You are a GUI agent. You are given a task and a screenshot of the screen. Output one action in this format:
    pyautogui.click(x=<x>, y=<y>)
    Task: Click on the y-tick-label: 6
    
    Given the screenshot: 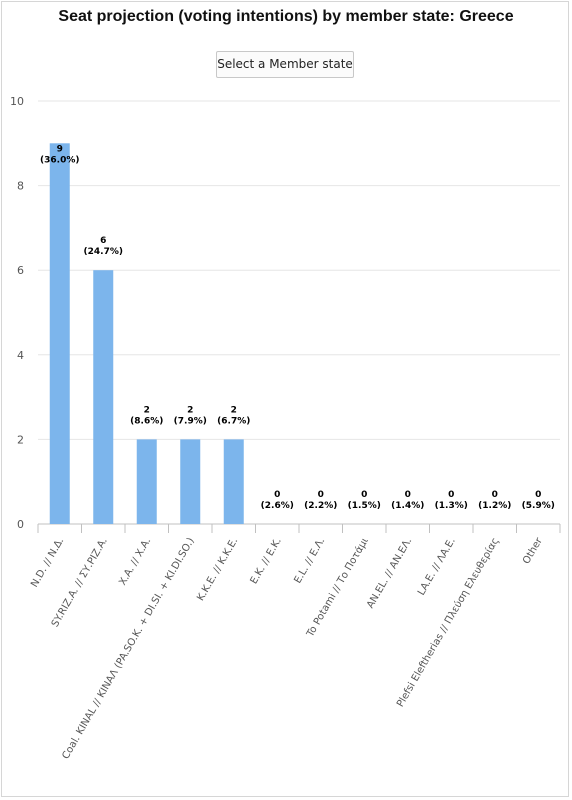 What is the action you would take?
    pyautogui.click(x=20, y=270)
    